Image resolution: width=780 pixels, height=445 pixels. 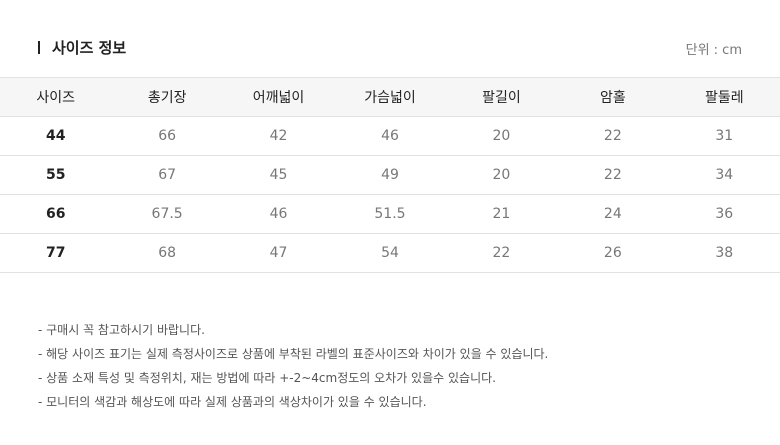 I want to click on column-header: 사이즈, so click(x=56, y=97).